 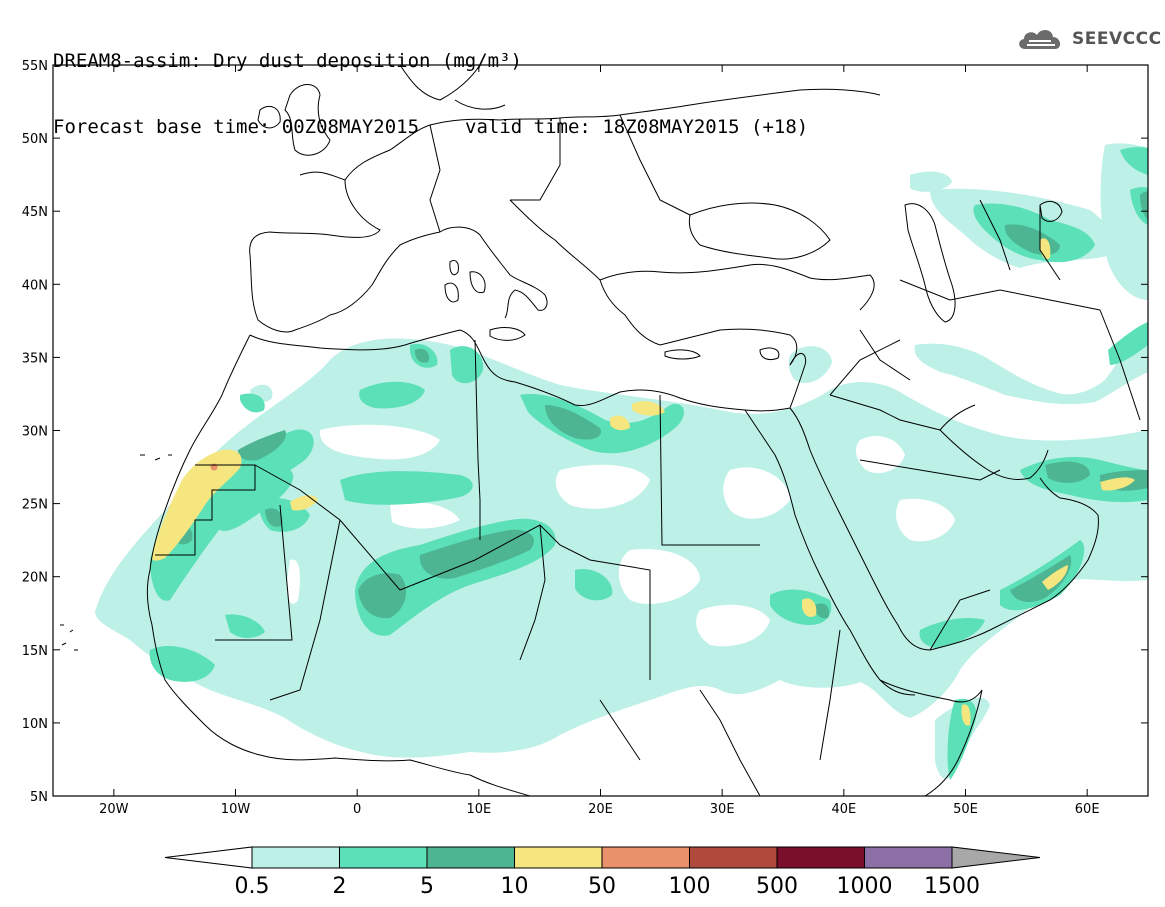 I want to click on lat-tick-label: 35N, so click(x=35, y=358).